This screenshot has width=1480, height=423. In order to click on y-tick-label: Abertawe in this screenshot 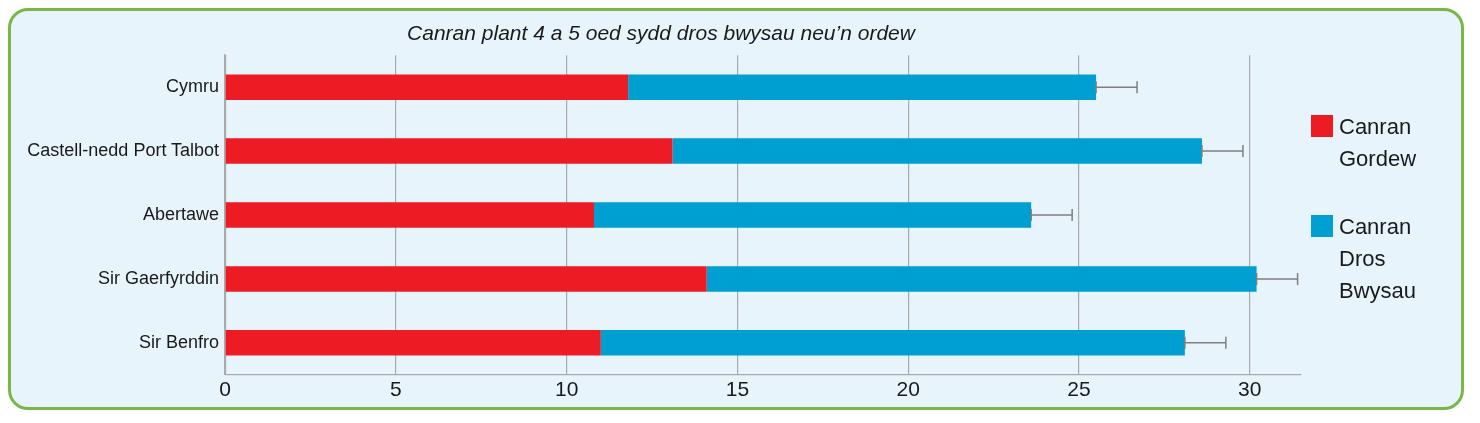, I will do `click(181, 213)`.